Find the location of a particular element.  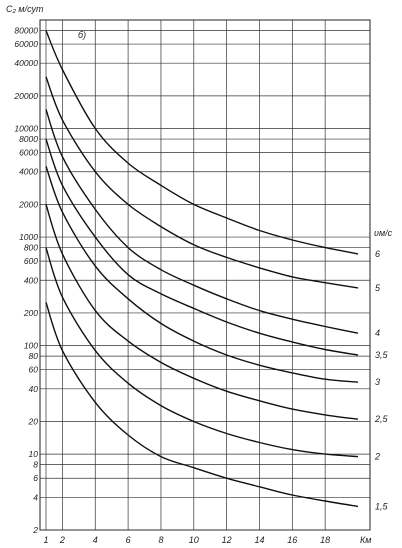

y-tick-label: 60000 is located at coordinates (26, 44).